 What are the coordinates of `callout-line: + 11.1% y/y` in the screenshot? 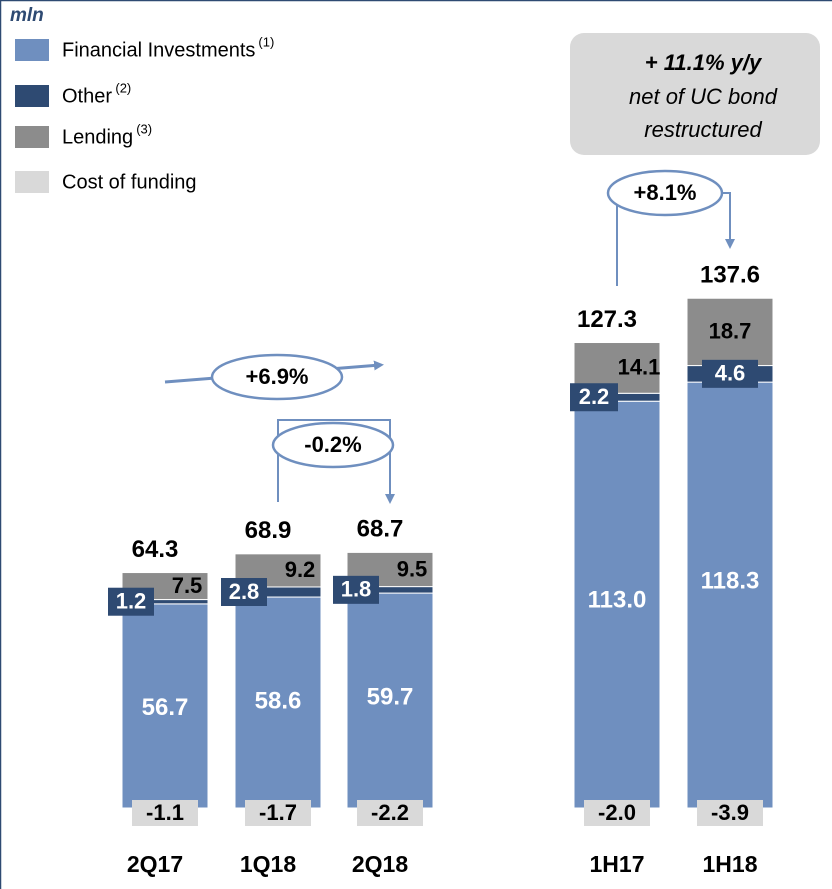 It's located at (704, 62).